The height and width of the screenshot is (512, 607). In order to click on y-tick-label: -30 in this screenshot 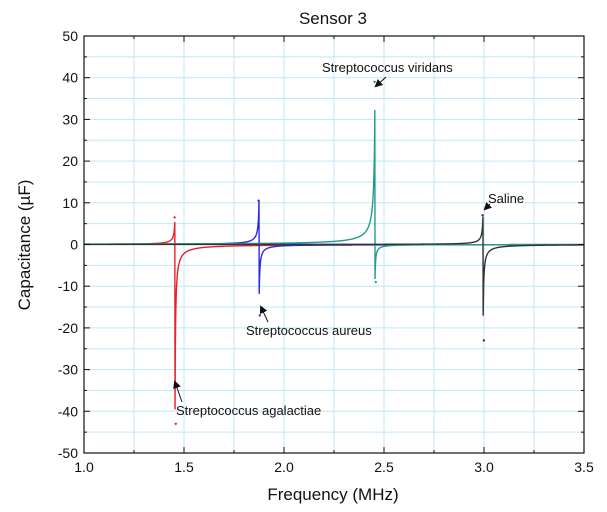, I will do `click(68, 370)`.